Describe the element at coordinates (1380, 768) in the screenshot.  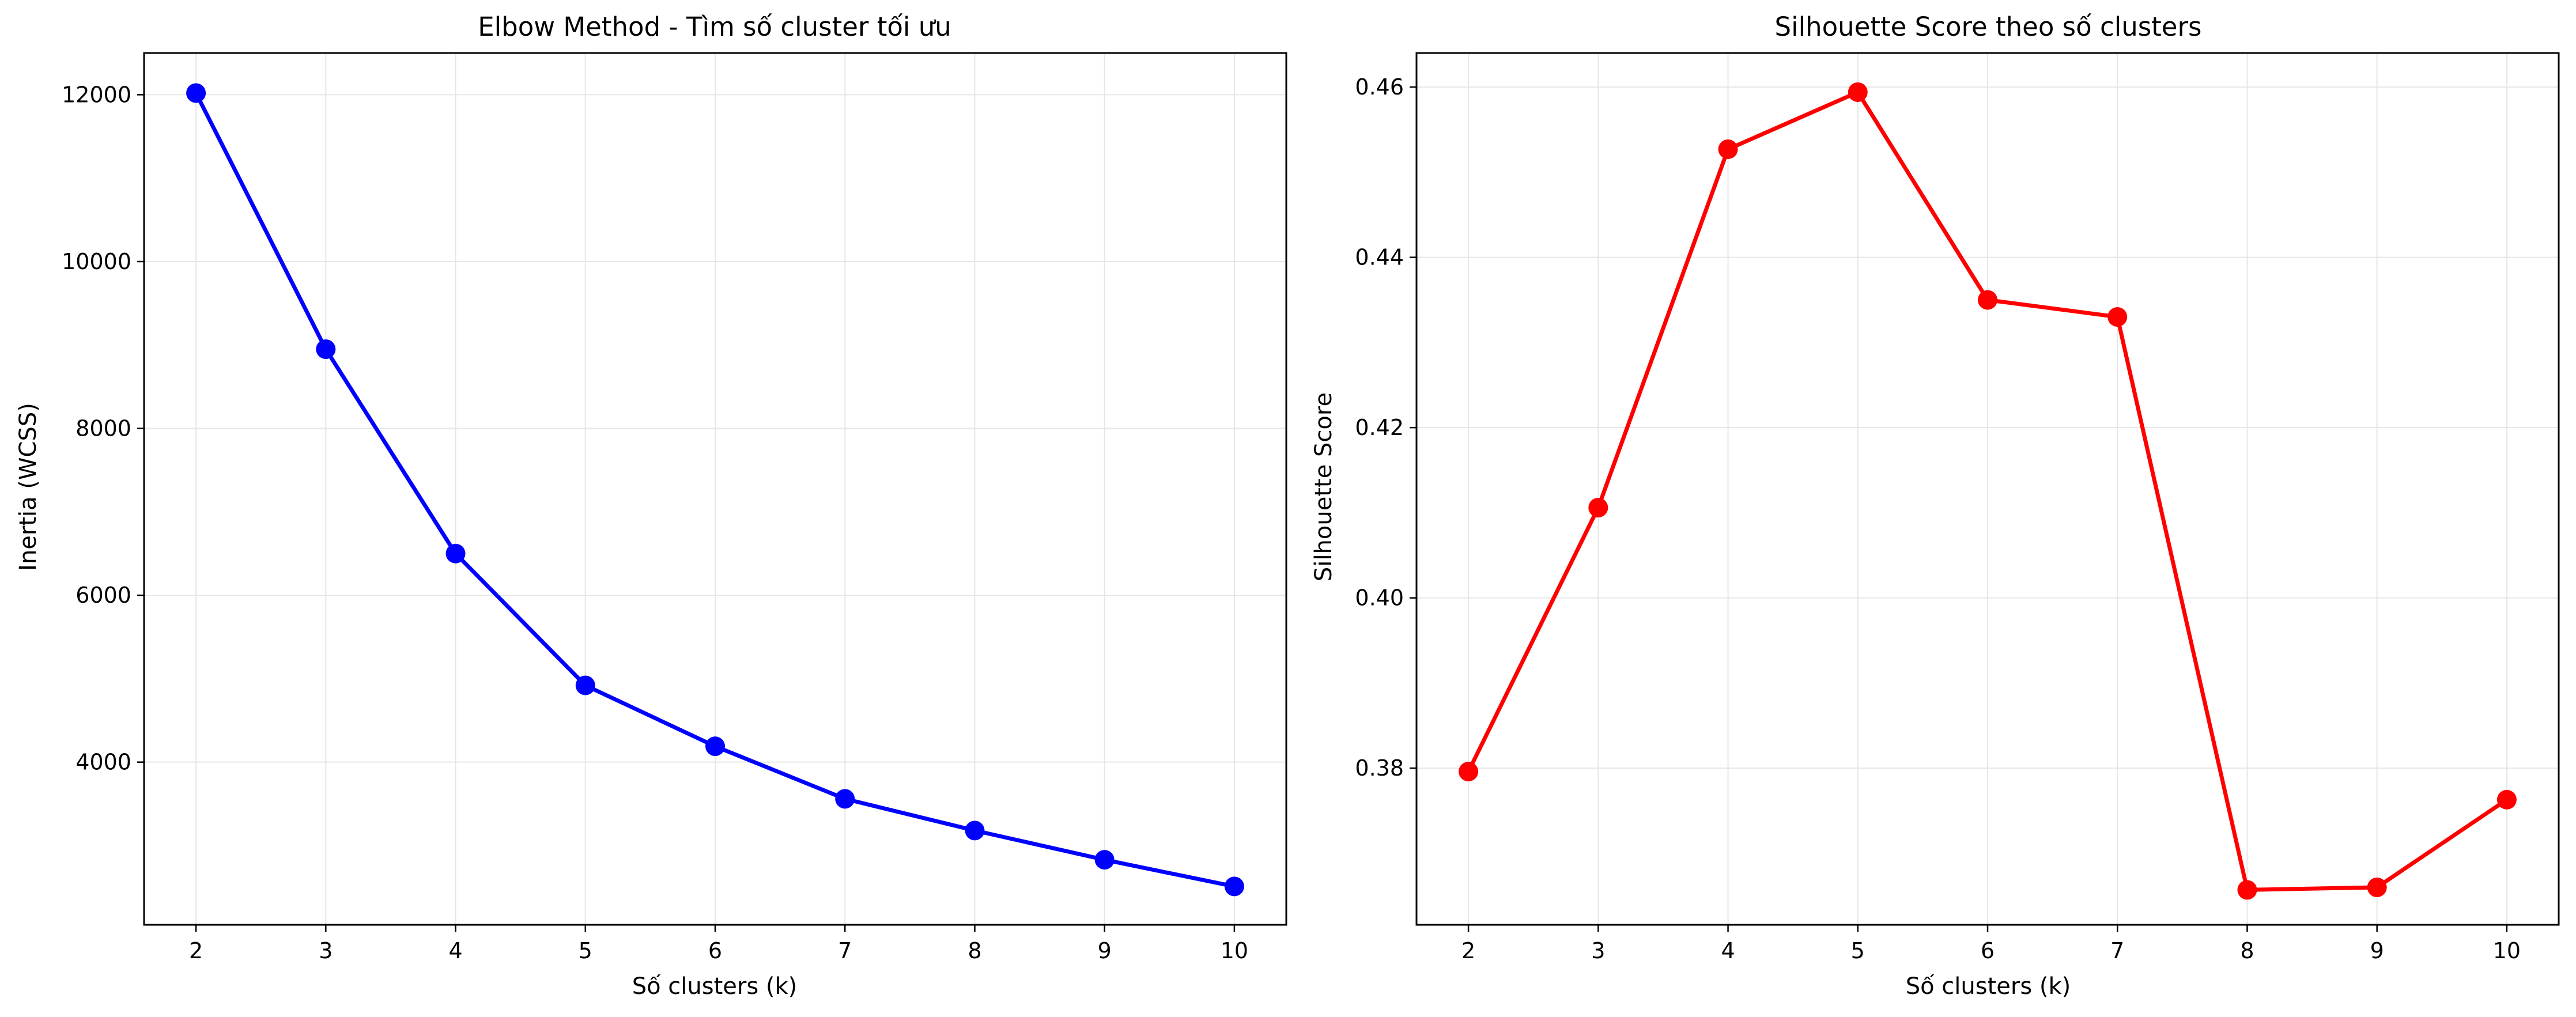
I see `silhouette-y-tick-label-0.38: 0.38` at that location.